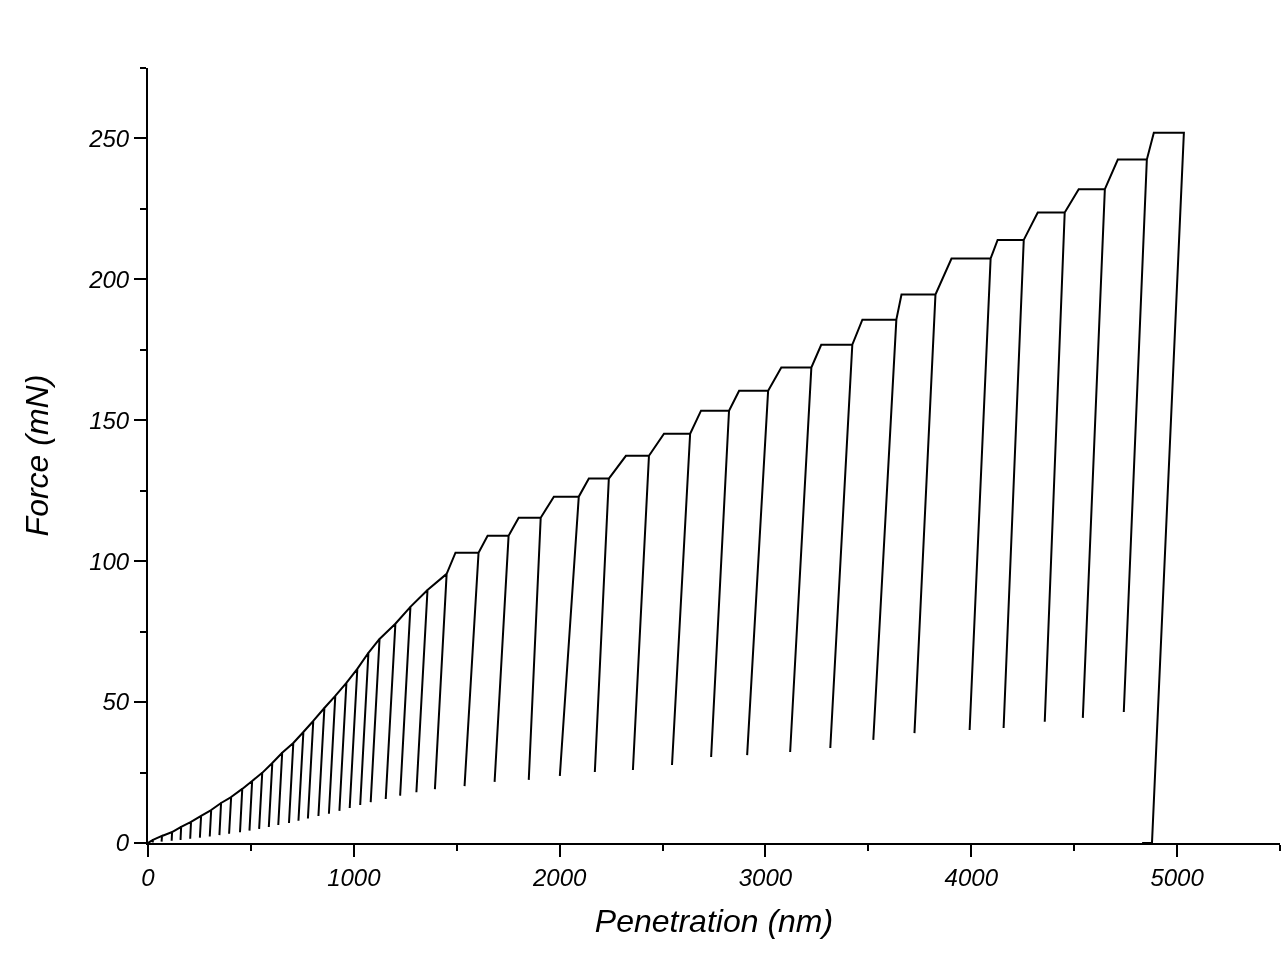 The image size is (1286, 966). Describe the element at coordinates (36, 455) in the screenshot. I see `y-axis-title: Force (mN)` at that location.